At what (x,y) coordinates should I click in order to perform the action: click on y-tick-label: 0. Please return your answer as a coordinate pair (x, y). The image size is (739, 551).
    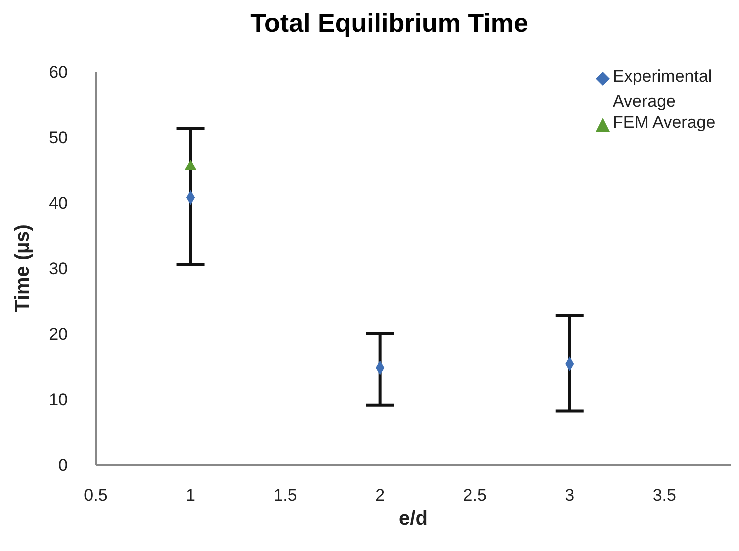
    Looking at the image, I should click on (63, 466).